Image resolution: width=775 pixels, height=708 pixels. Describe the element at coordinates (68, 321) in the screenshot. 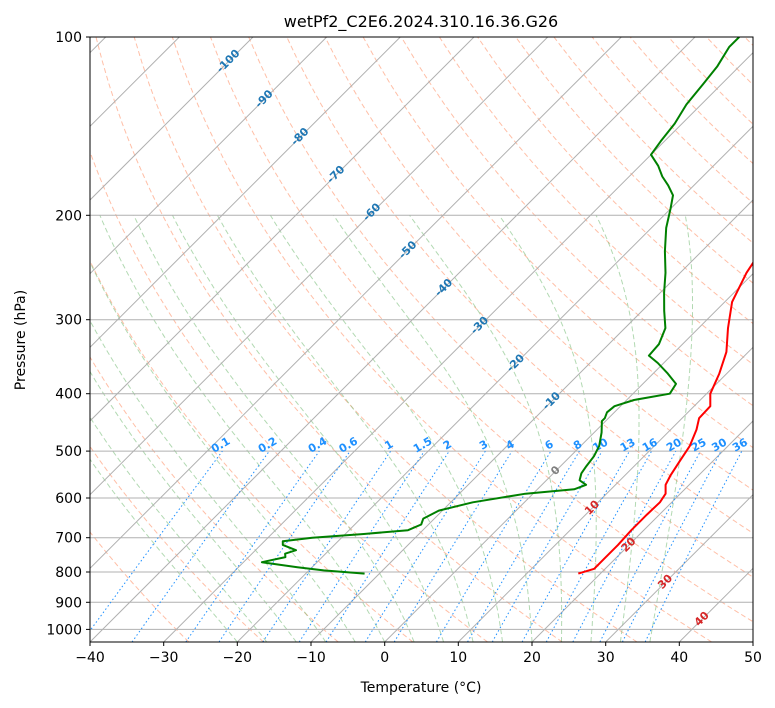

I see `y-tick-label: 300` at that location.